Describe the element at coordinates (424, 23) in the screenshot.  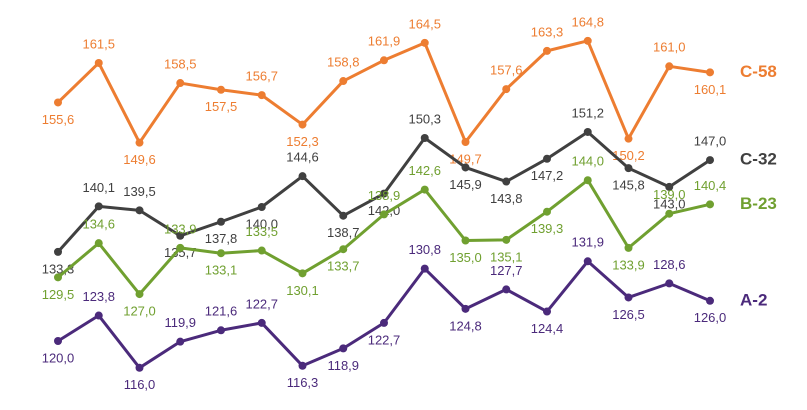
I see `data-label: 164,5` at that location.